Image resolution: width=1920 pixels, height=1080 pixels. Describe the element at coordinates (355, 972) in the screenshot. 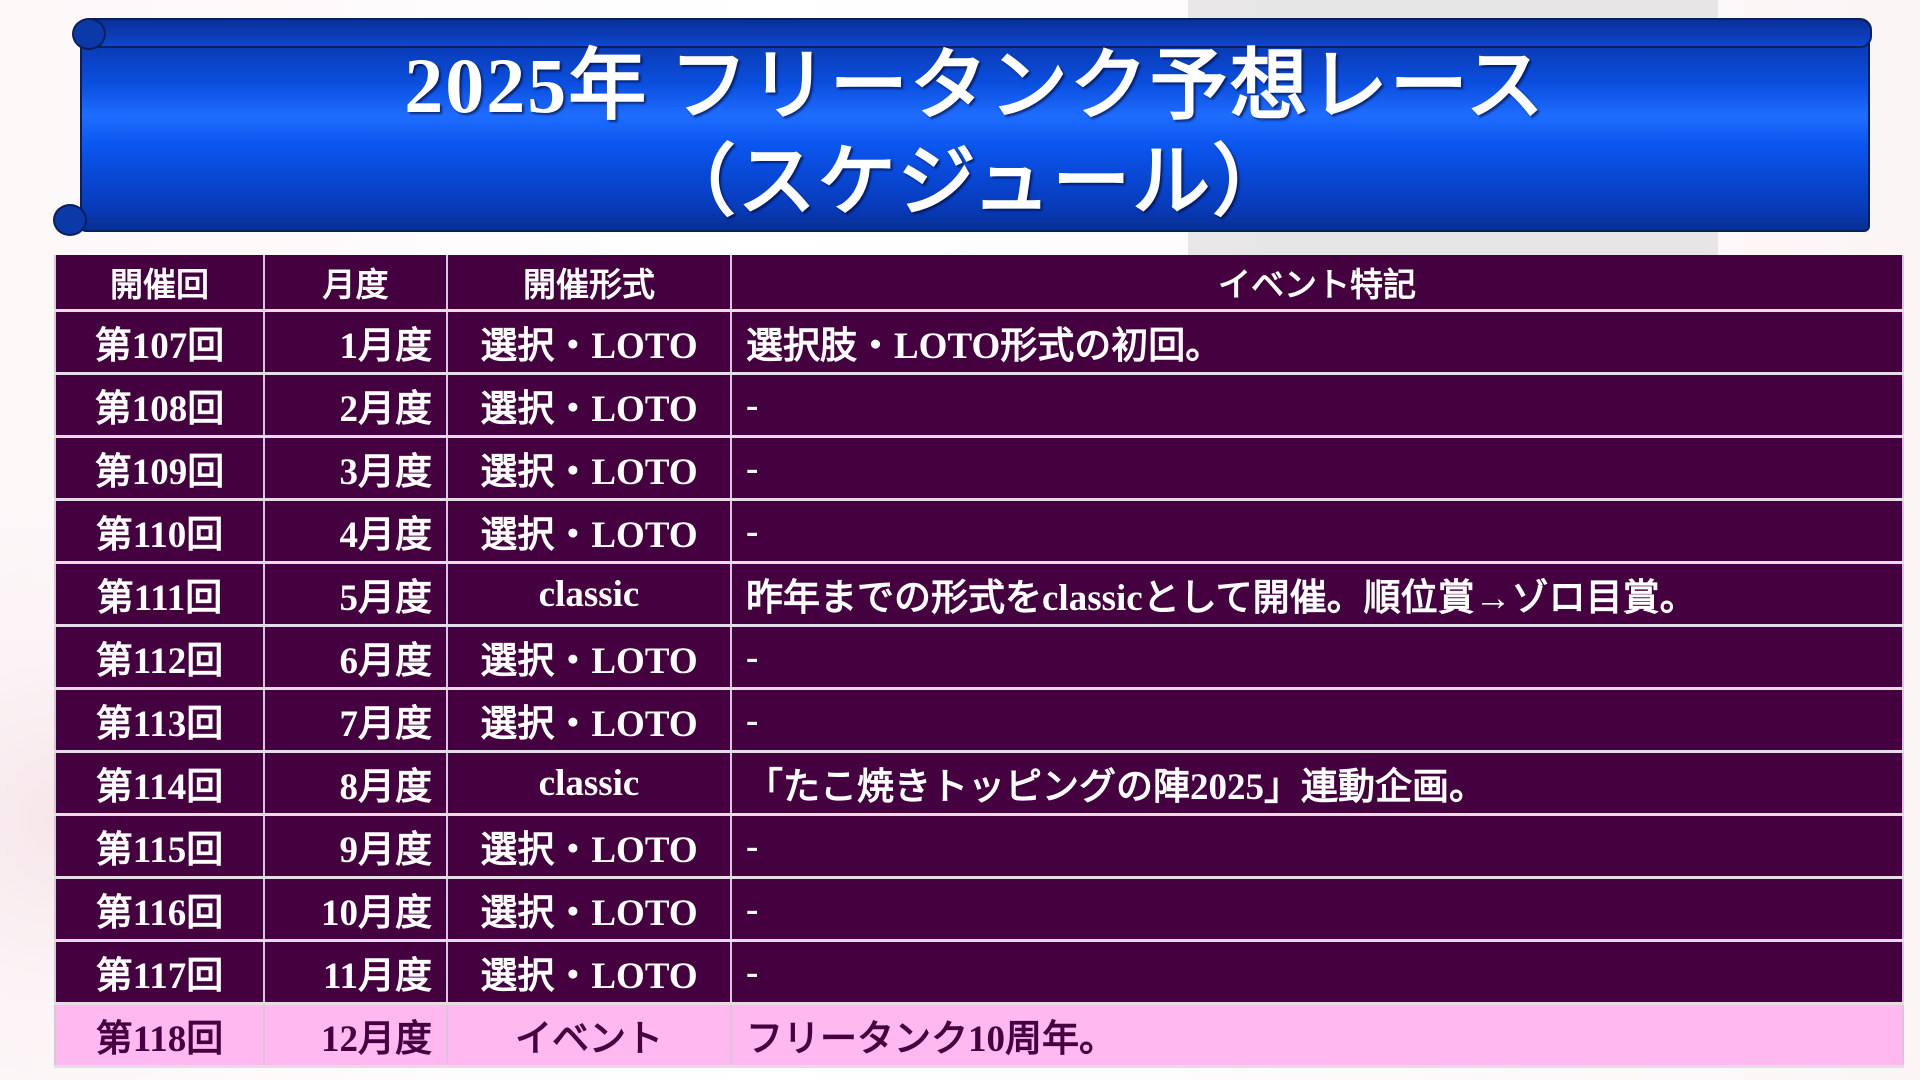

I see `cell-month: 11月度` at that location.